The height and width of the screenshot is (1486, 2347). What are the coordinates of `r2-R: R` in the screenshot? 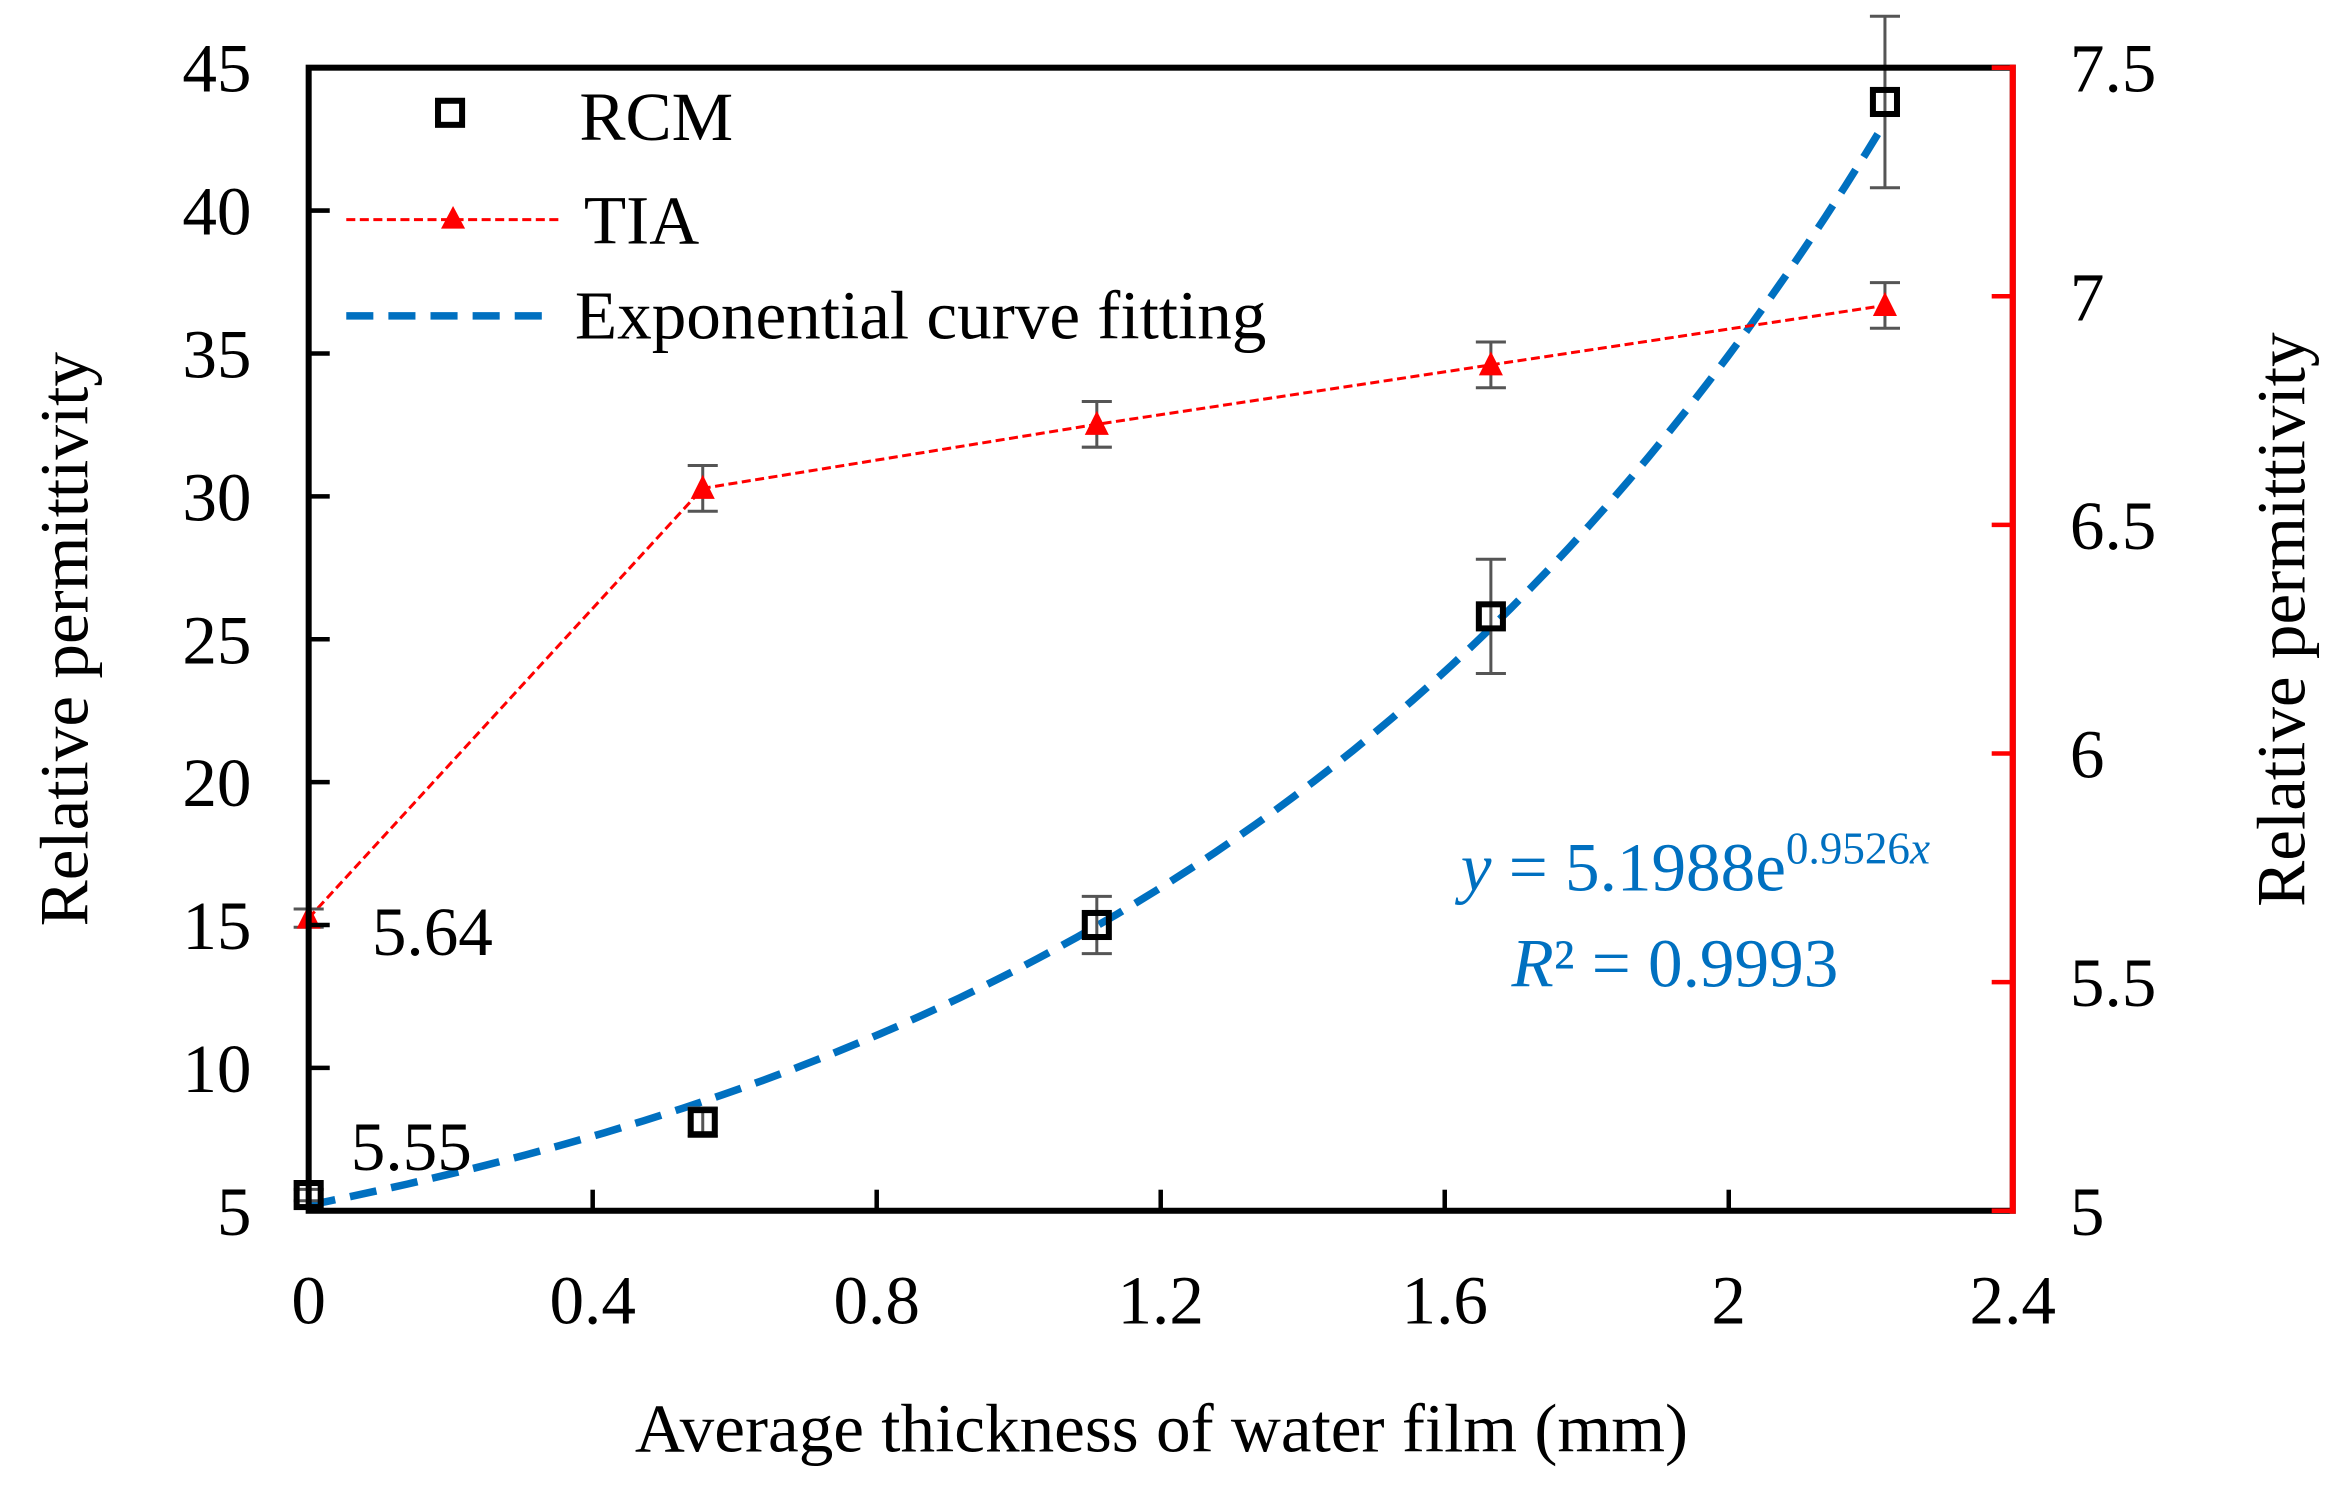 It's located at (1531, 963).